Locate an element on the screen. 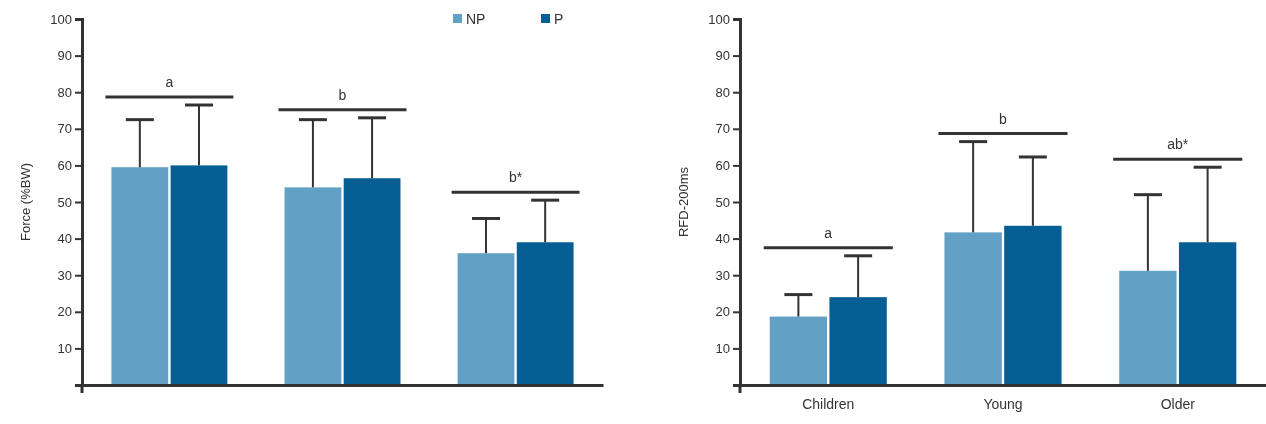 Image resolution: width=1266 pixels, height=424 pixels. x-tick-label: Children is located at coordinates (828, 403).